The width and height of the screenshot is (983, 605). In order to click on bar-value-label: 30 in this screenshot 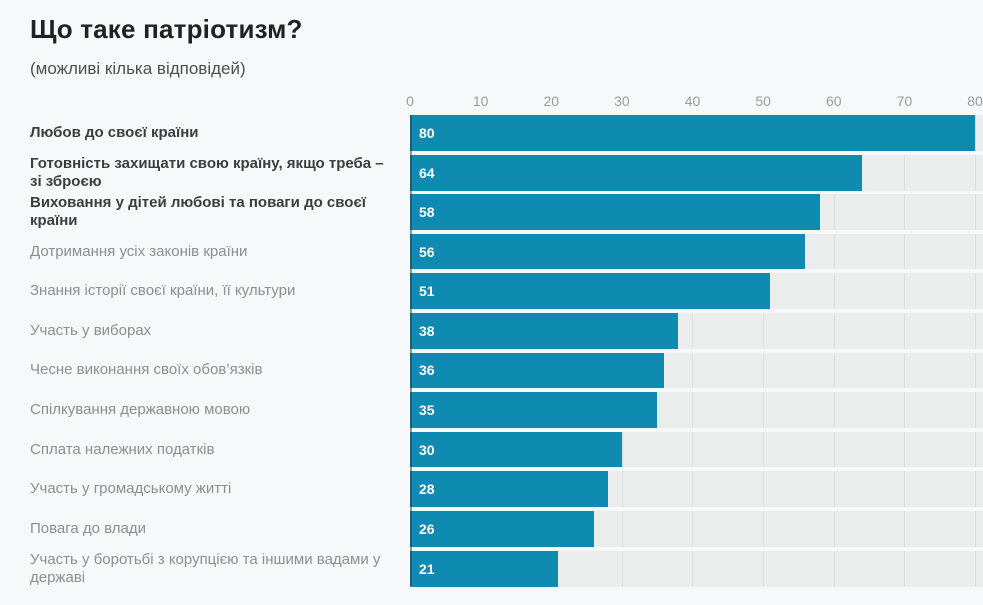, I will do `click(427, 449)`.